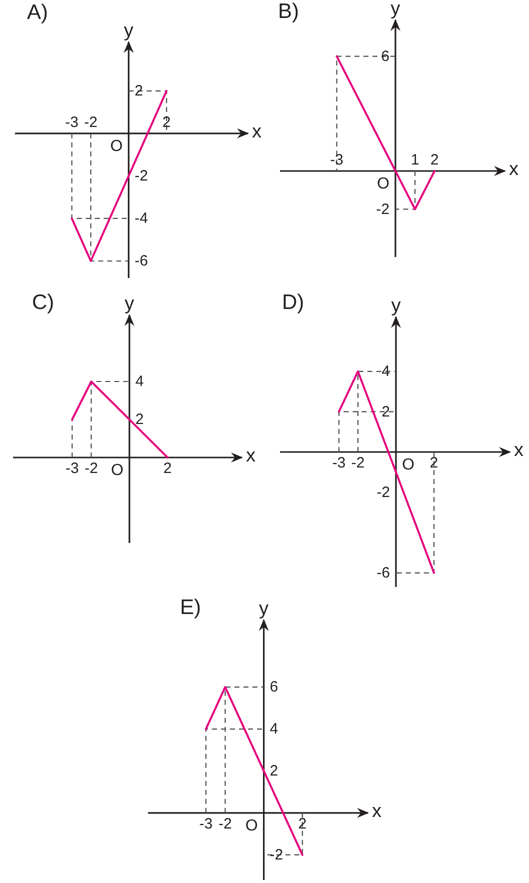 This screenshot has width=529, height=883. Describe the element at coordinates (415, 160) in the screenshot. I see `x-tick-label: 1` at that location.